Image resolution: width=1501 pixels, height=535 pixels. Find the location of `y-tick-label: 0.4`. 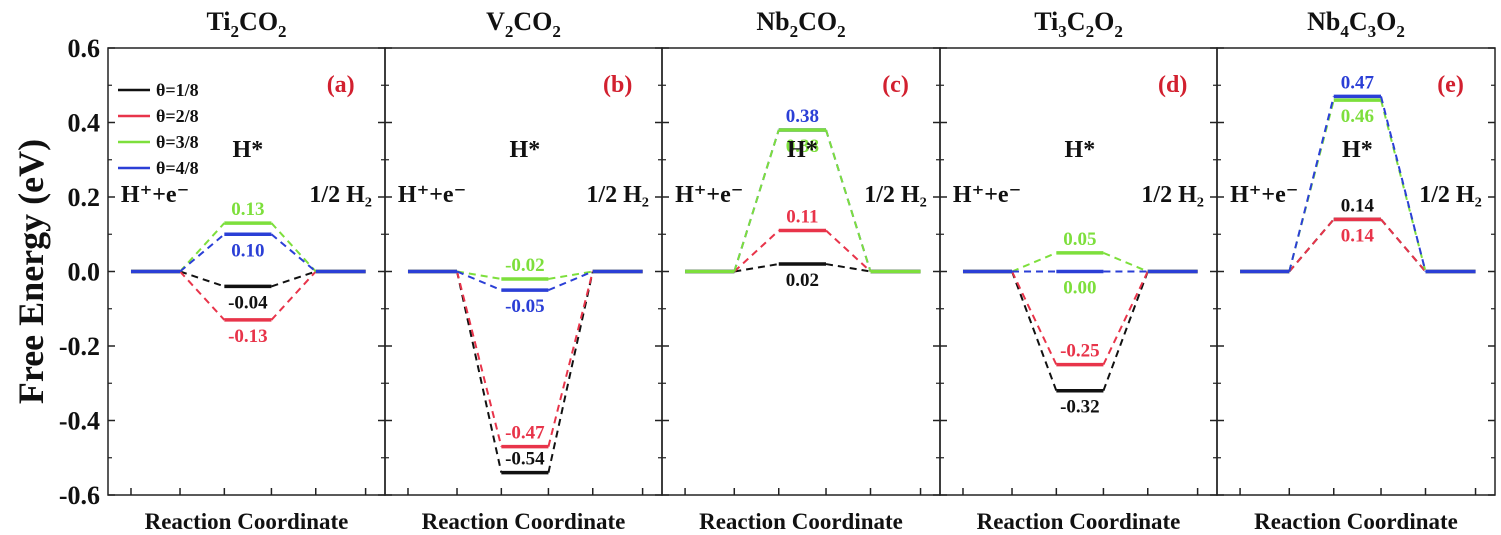

y-tick-label: 0.4 is located at coordinates (84, 123).